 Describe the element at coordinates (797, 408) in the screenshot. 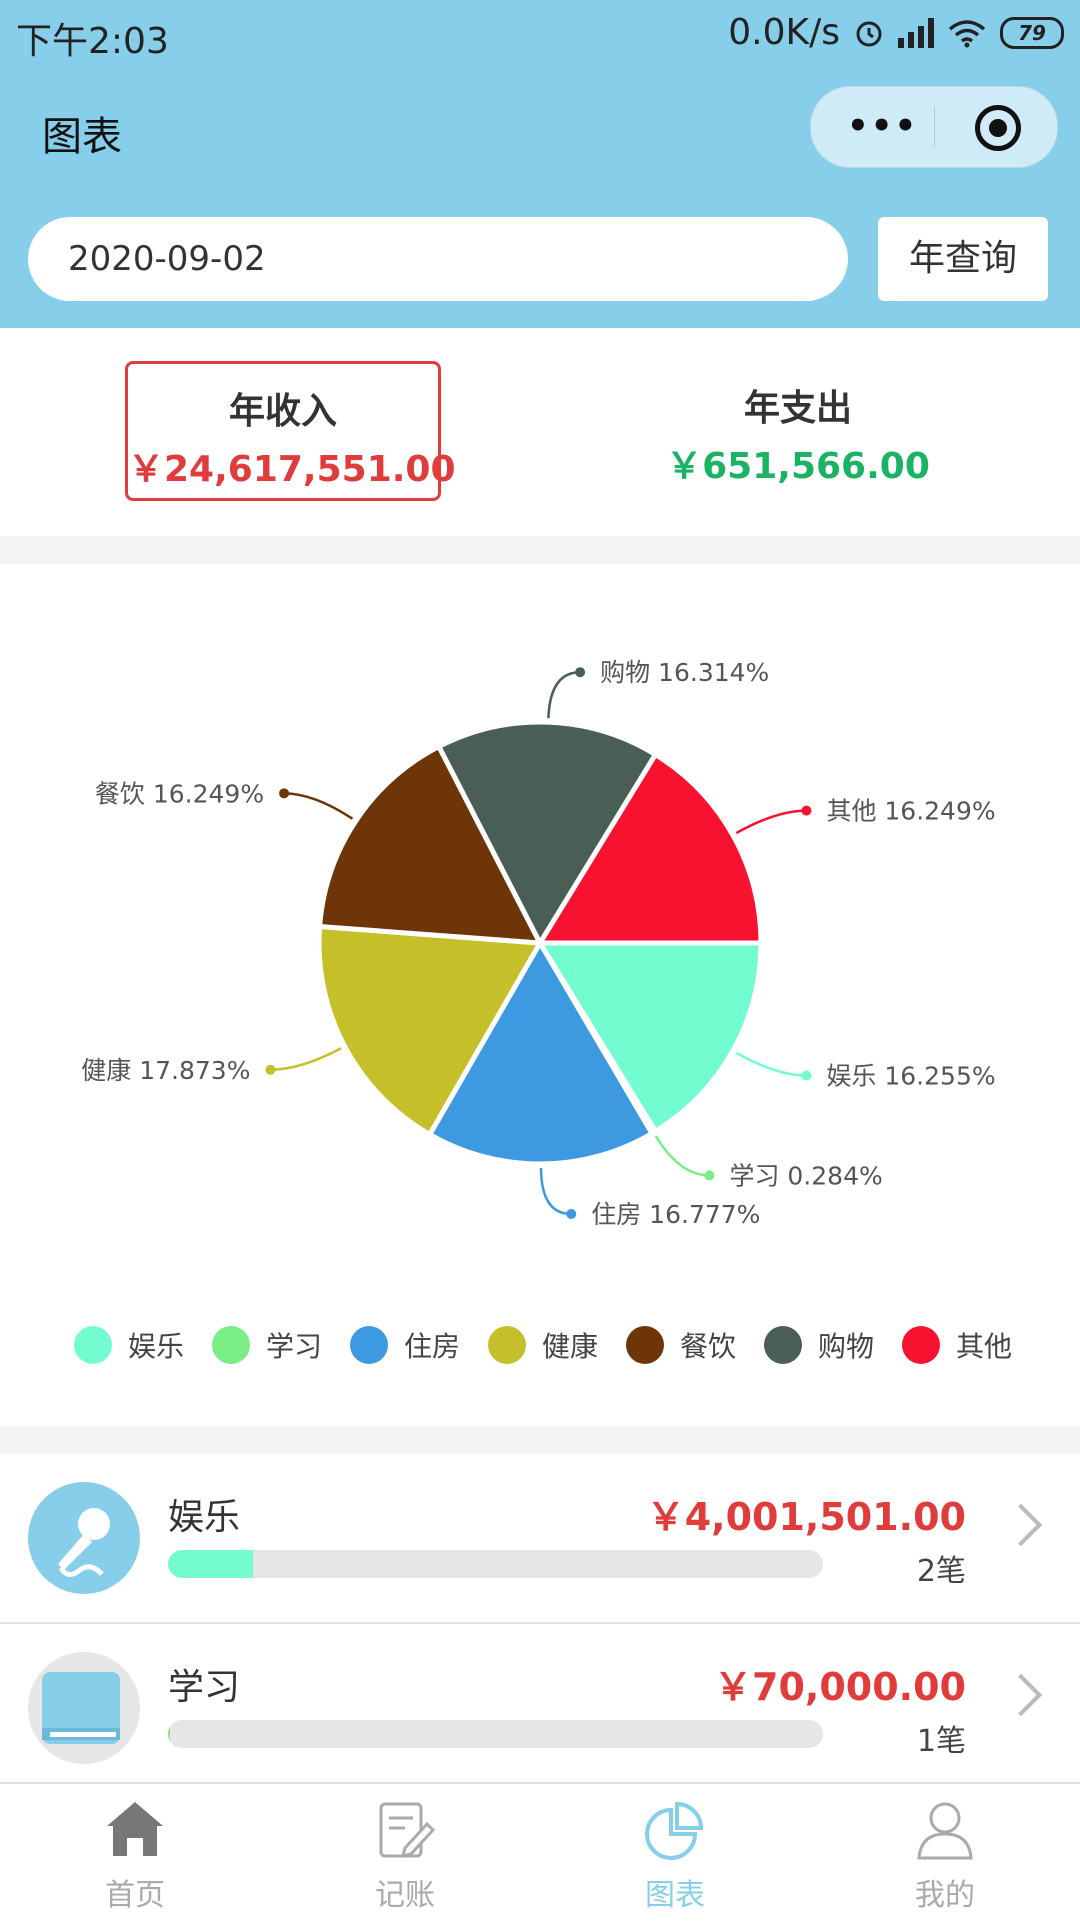

I see `expense-label: 年支出` at that location.